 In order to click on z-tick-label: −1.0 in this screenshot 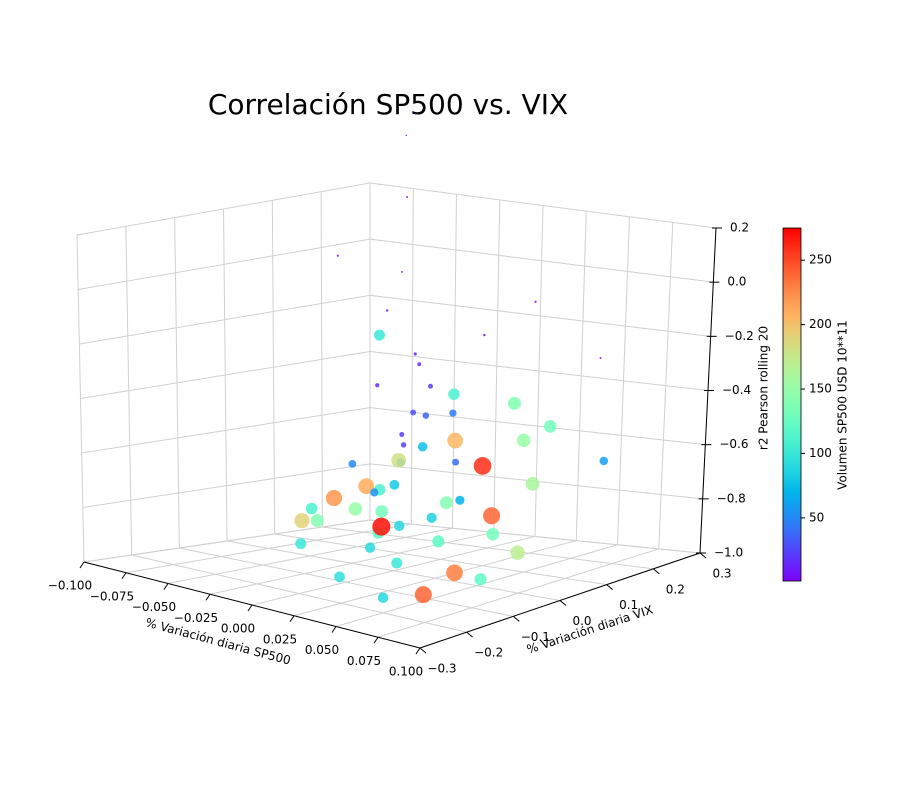, I will do `click(728, 553)`.